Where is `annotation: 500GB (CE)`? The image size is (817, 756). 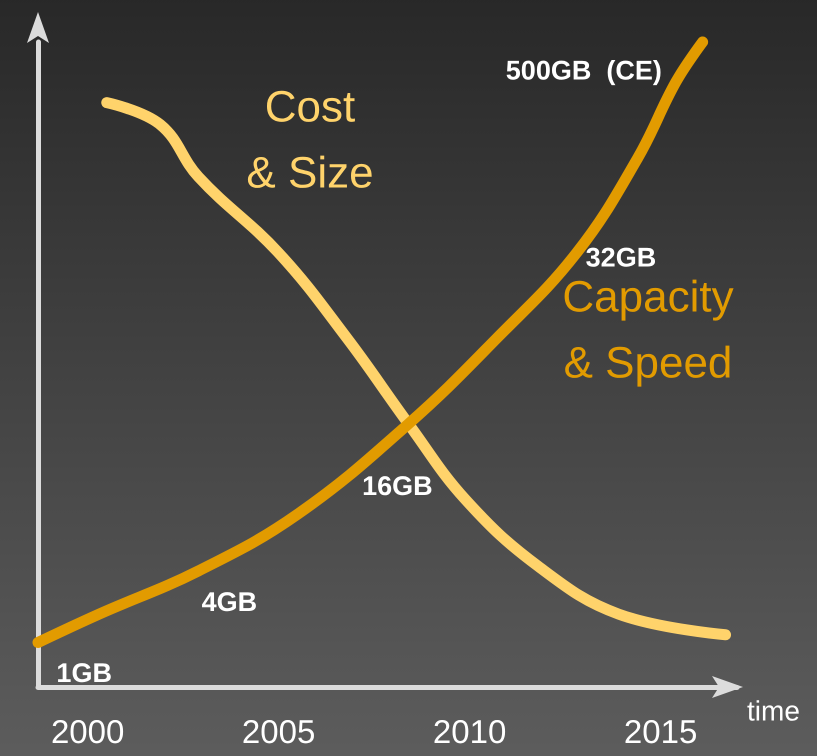 annotation: 500GB (CE) is located at coordinates (584, 70).